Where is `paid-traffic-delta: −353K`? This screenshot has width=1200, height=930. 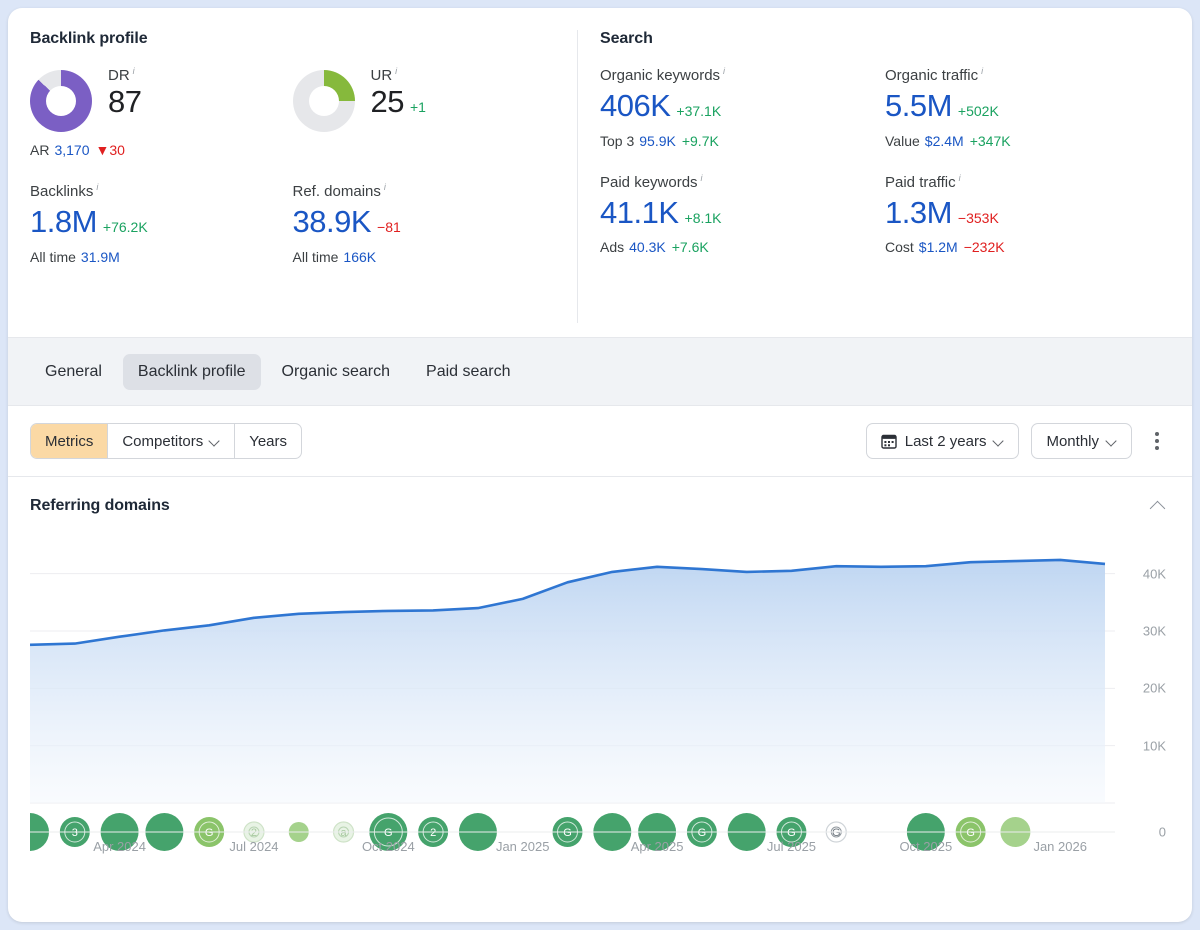
paid-traffic-delta: −353K is located at coordinates (978, 217).